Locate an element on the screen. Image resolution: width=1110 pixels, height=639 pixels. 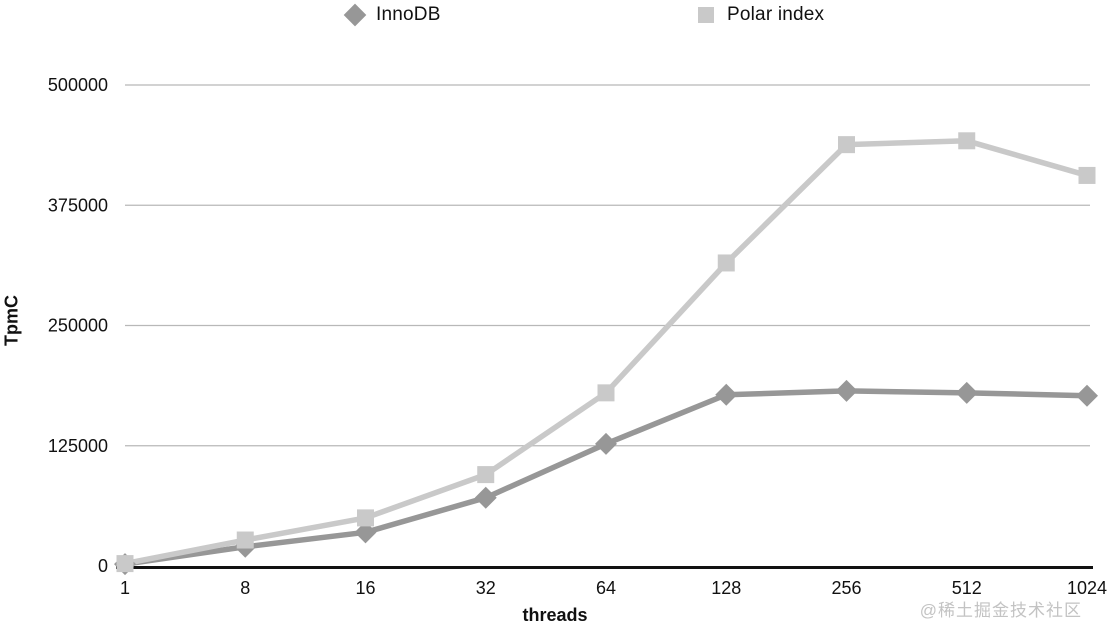
legend-item-innodb: InnoDB is located at coordinates (392, 15).